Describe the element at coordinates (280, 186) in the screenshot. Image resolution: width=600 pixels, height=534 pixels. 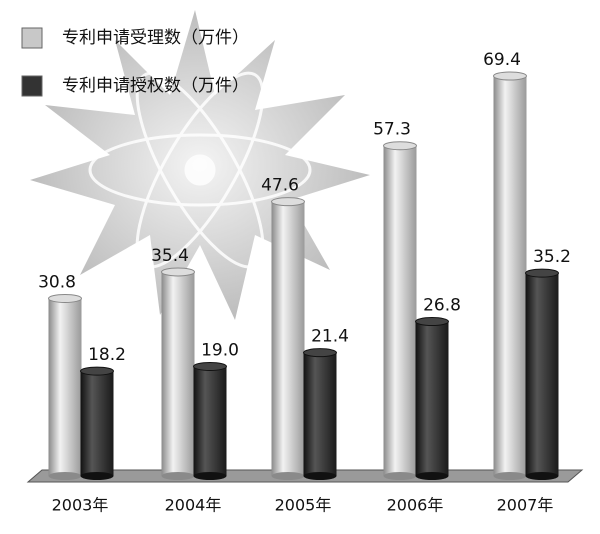
I see `data-label: 47.6` at that location.